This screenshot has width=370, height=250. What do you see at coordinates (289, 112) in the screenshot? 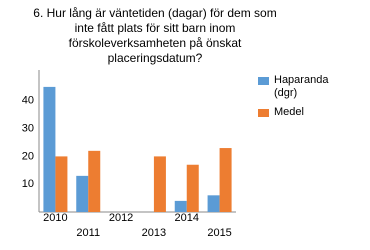
I see `legend-label: Medel` at bounding box center [289, 112].